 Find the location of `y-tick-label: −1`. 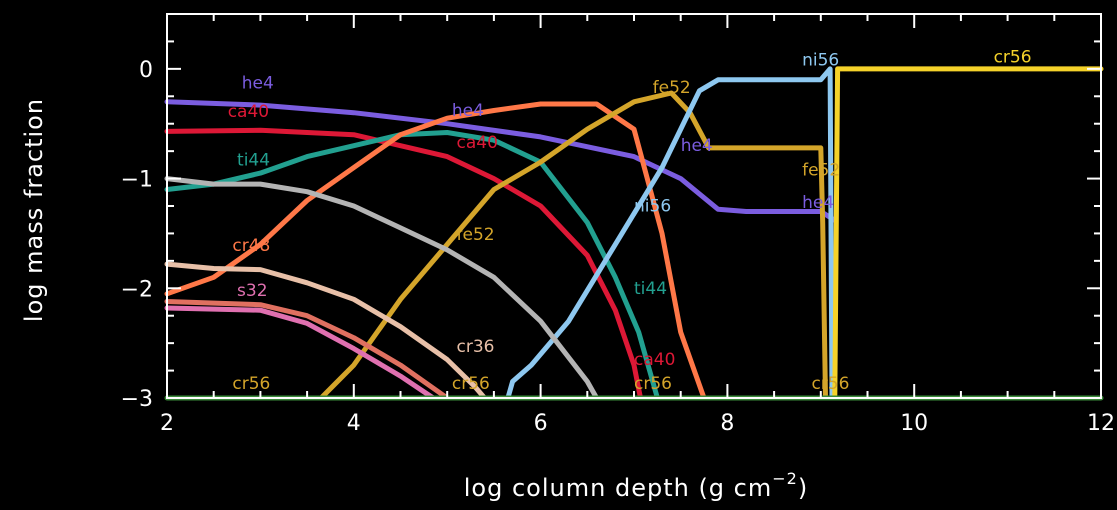

y-tick-label: −1 is located at coordinates (137, 180).